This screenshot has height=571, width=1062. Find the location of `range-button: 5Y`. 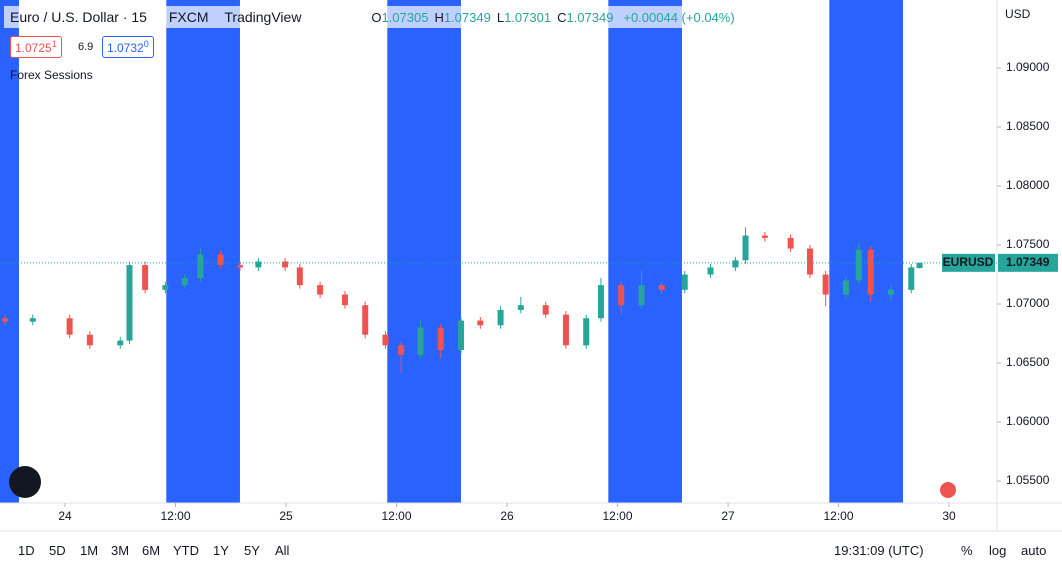

range-button: 5Y is located at coordinates (252, 550).